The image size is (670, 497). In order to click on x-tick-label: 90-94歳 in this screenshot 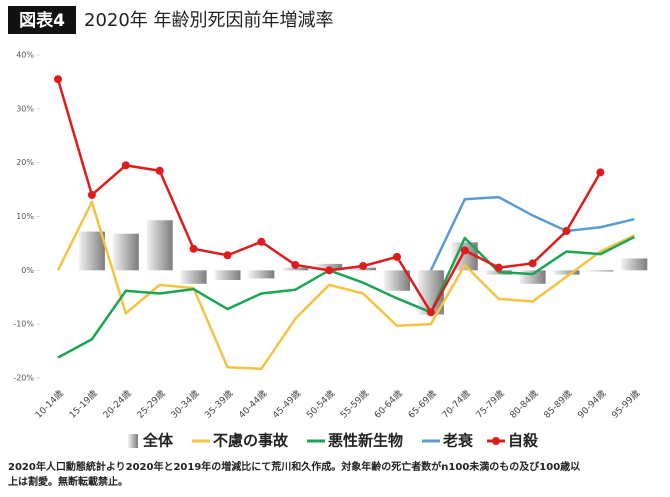, I will do `click(591, 403)`.